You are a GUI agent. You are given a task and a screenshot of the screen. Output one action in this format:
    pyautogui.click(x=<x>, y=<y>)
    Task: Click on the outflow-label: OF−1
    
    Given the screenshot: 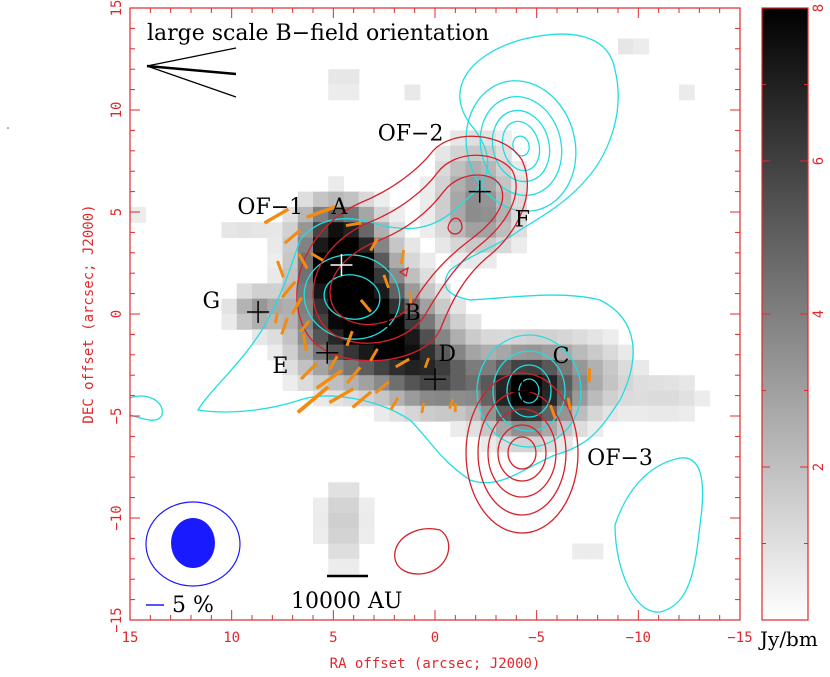 What is the action you would take?
    pyautogui.click(x=270, y=207)
    